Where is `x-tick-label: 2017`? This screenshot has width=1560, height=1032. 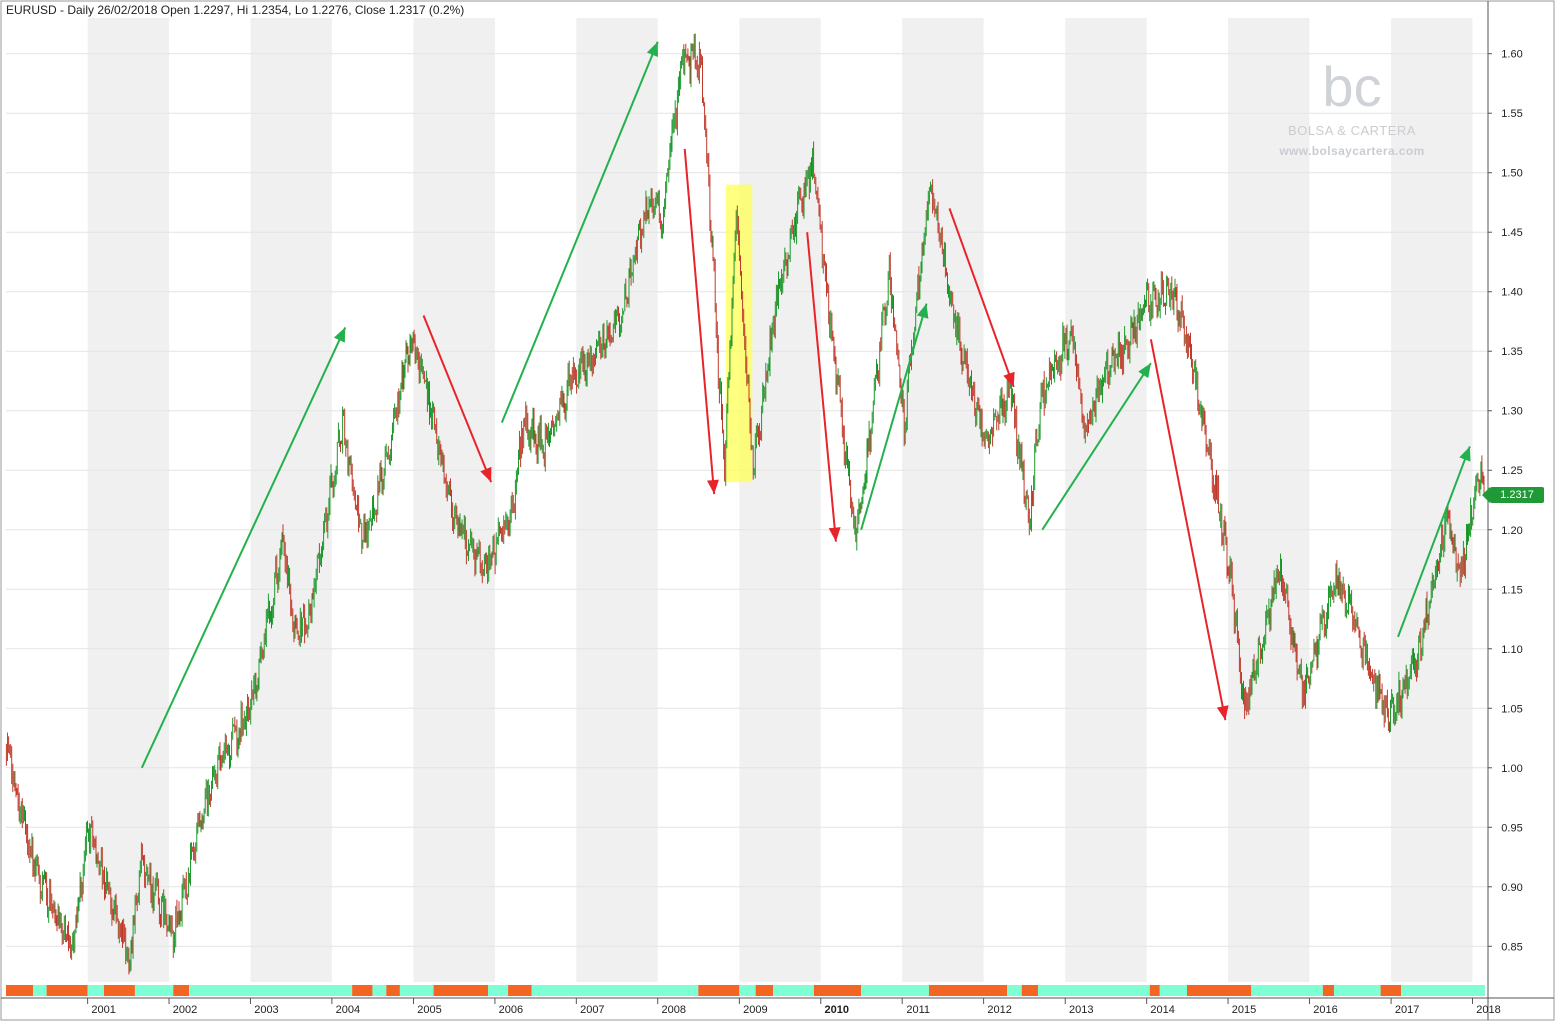 x-tick-label: 2017 is located at coordinates (1407, 1010).